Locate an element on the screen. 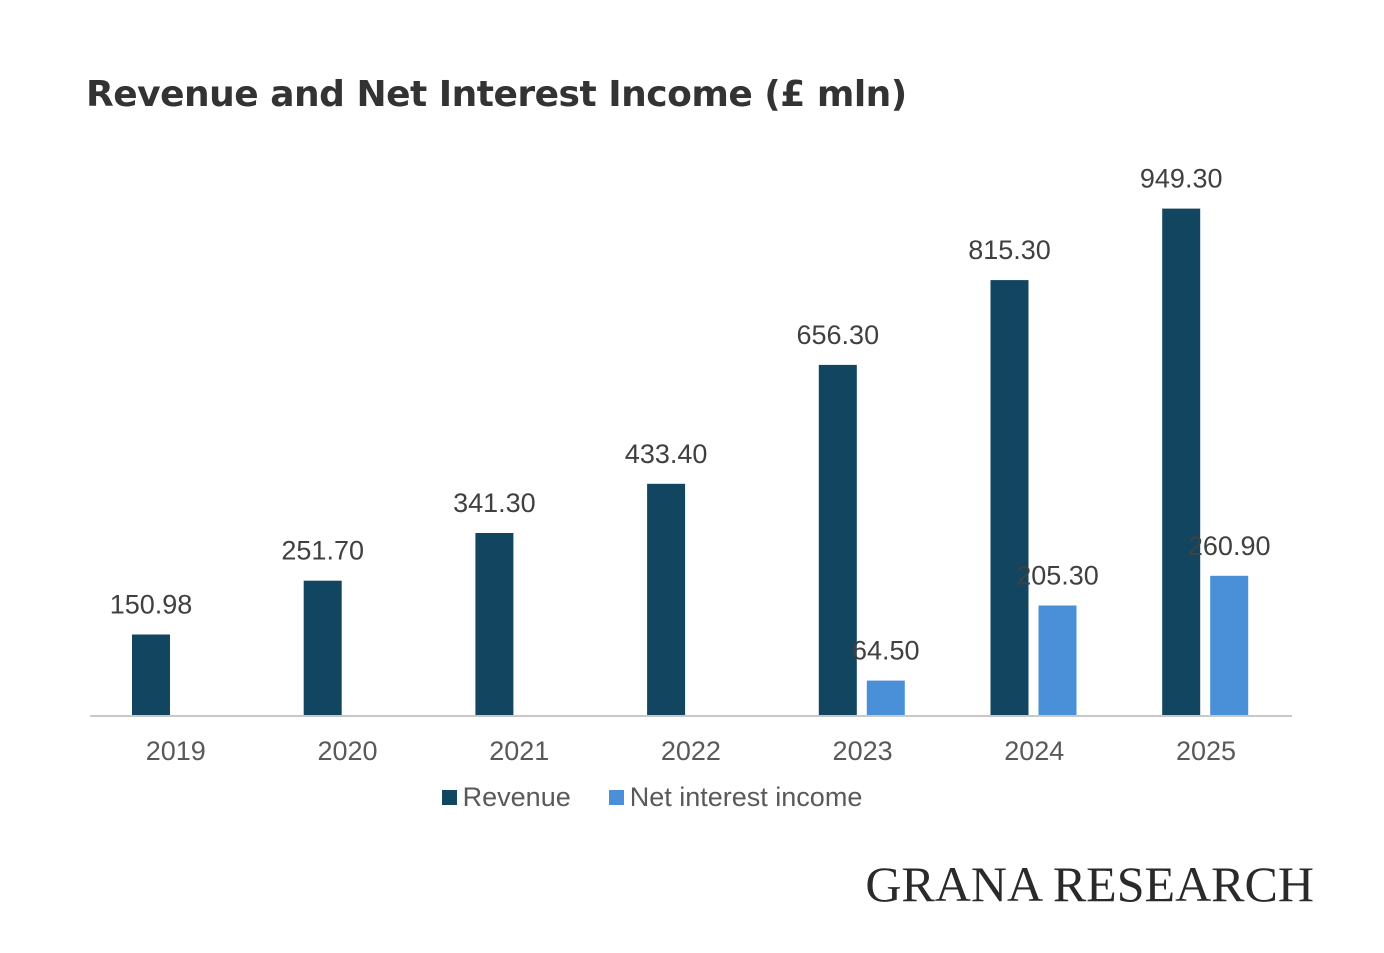 The image size is (1384, 953). x-tick-label-2022: 2022 is located at coordinates (691, 751).